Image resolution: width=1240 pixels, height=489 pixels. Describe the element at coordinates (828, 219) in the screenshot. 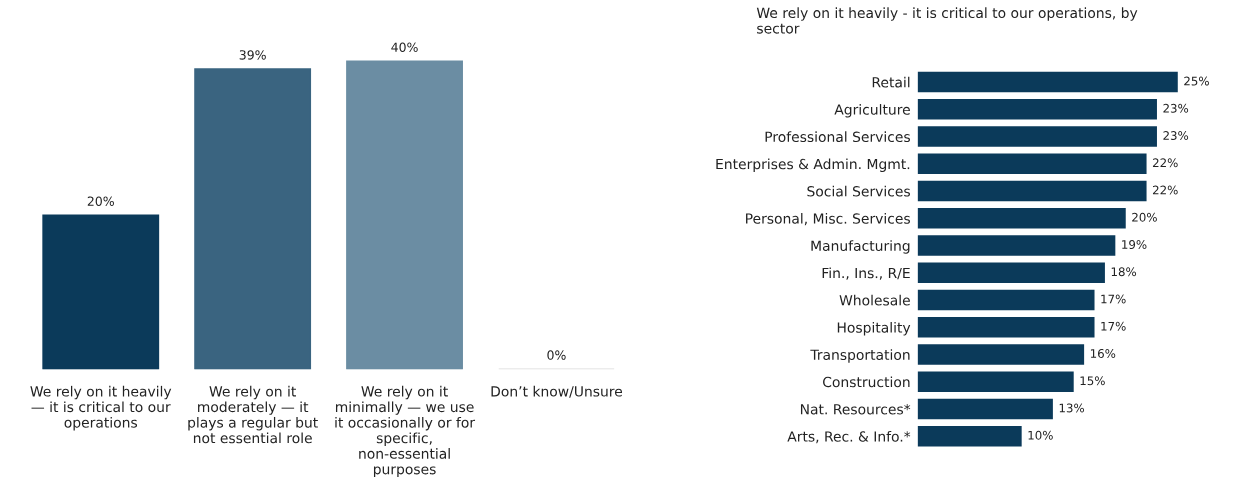

I see `y-tick-label: Personal, Misc. Services` at that location.